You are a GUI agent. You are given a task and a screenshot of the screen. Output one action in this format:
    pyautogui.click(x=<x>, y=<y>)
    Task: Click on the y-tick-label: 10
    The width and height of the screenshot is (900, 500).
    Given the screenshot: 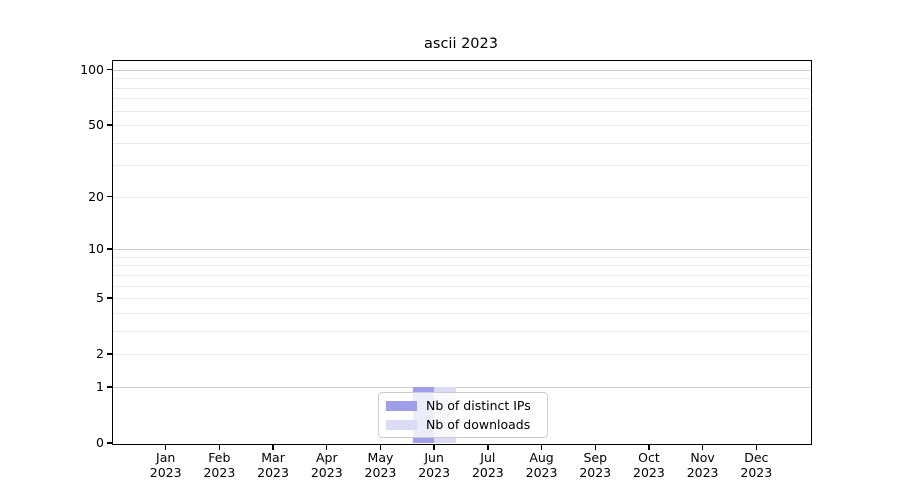 What is the action you would take?
    pyautogui.click(x=96, y=249)
    